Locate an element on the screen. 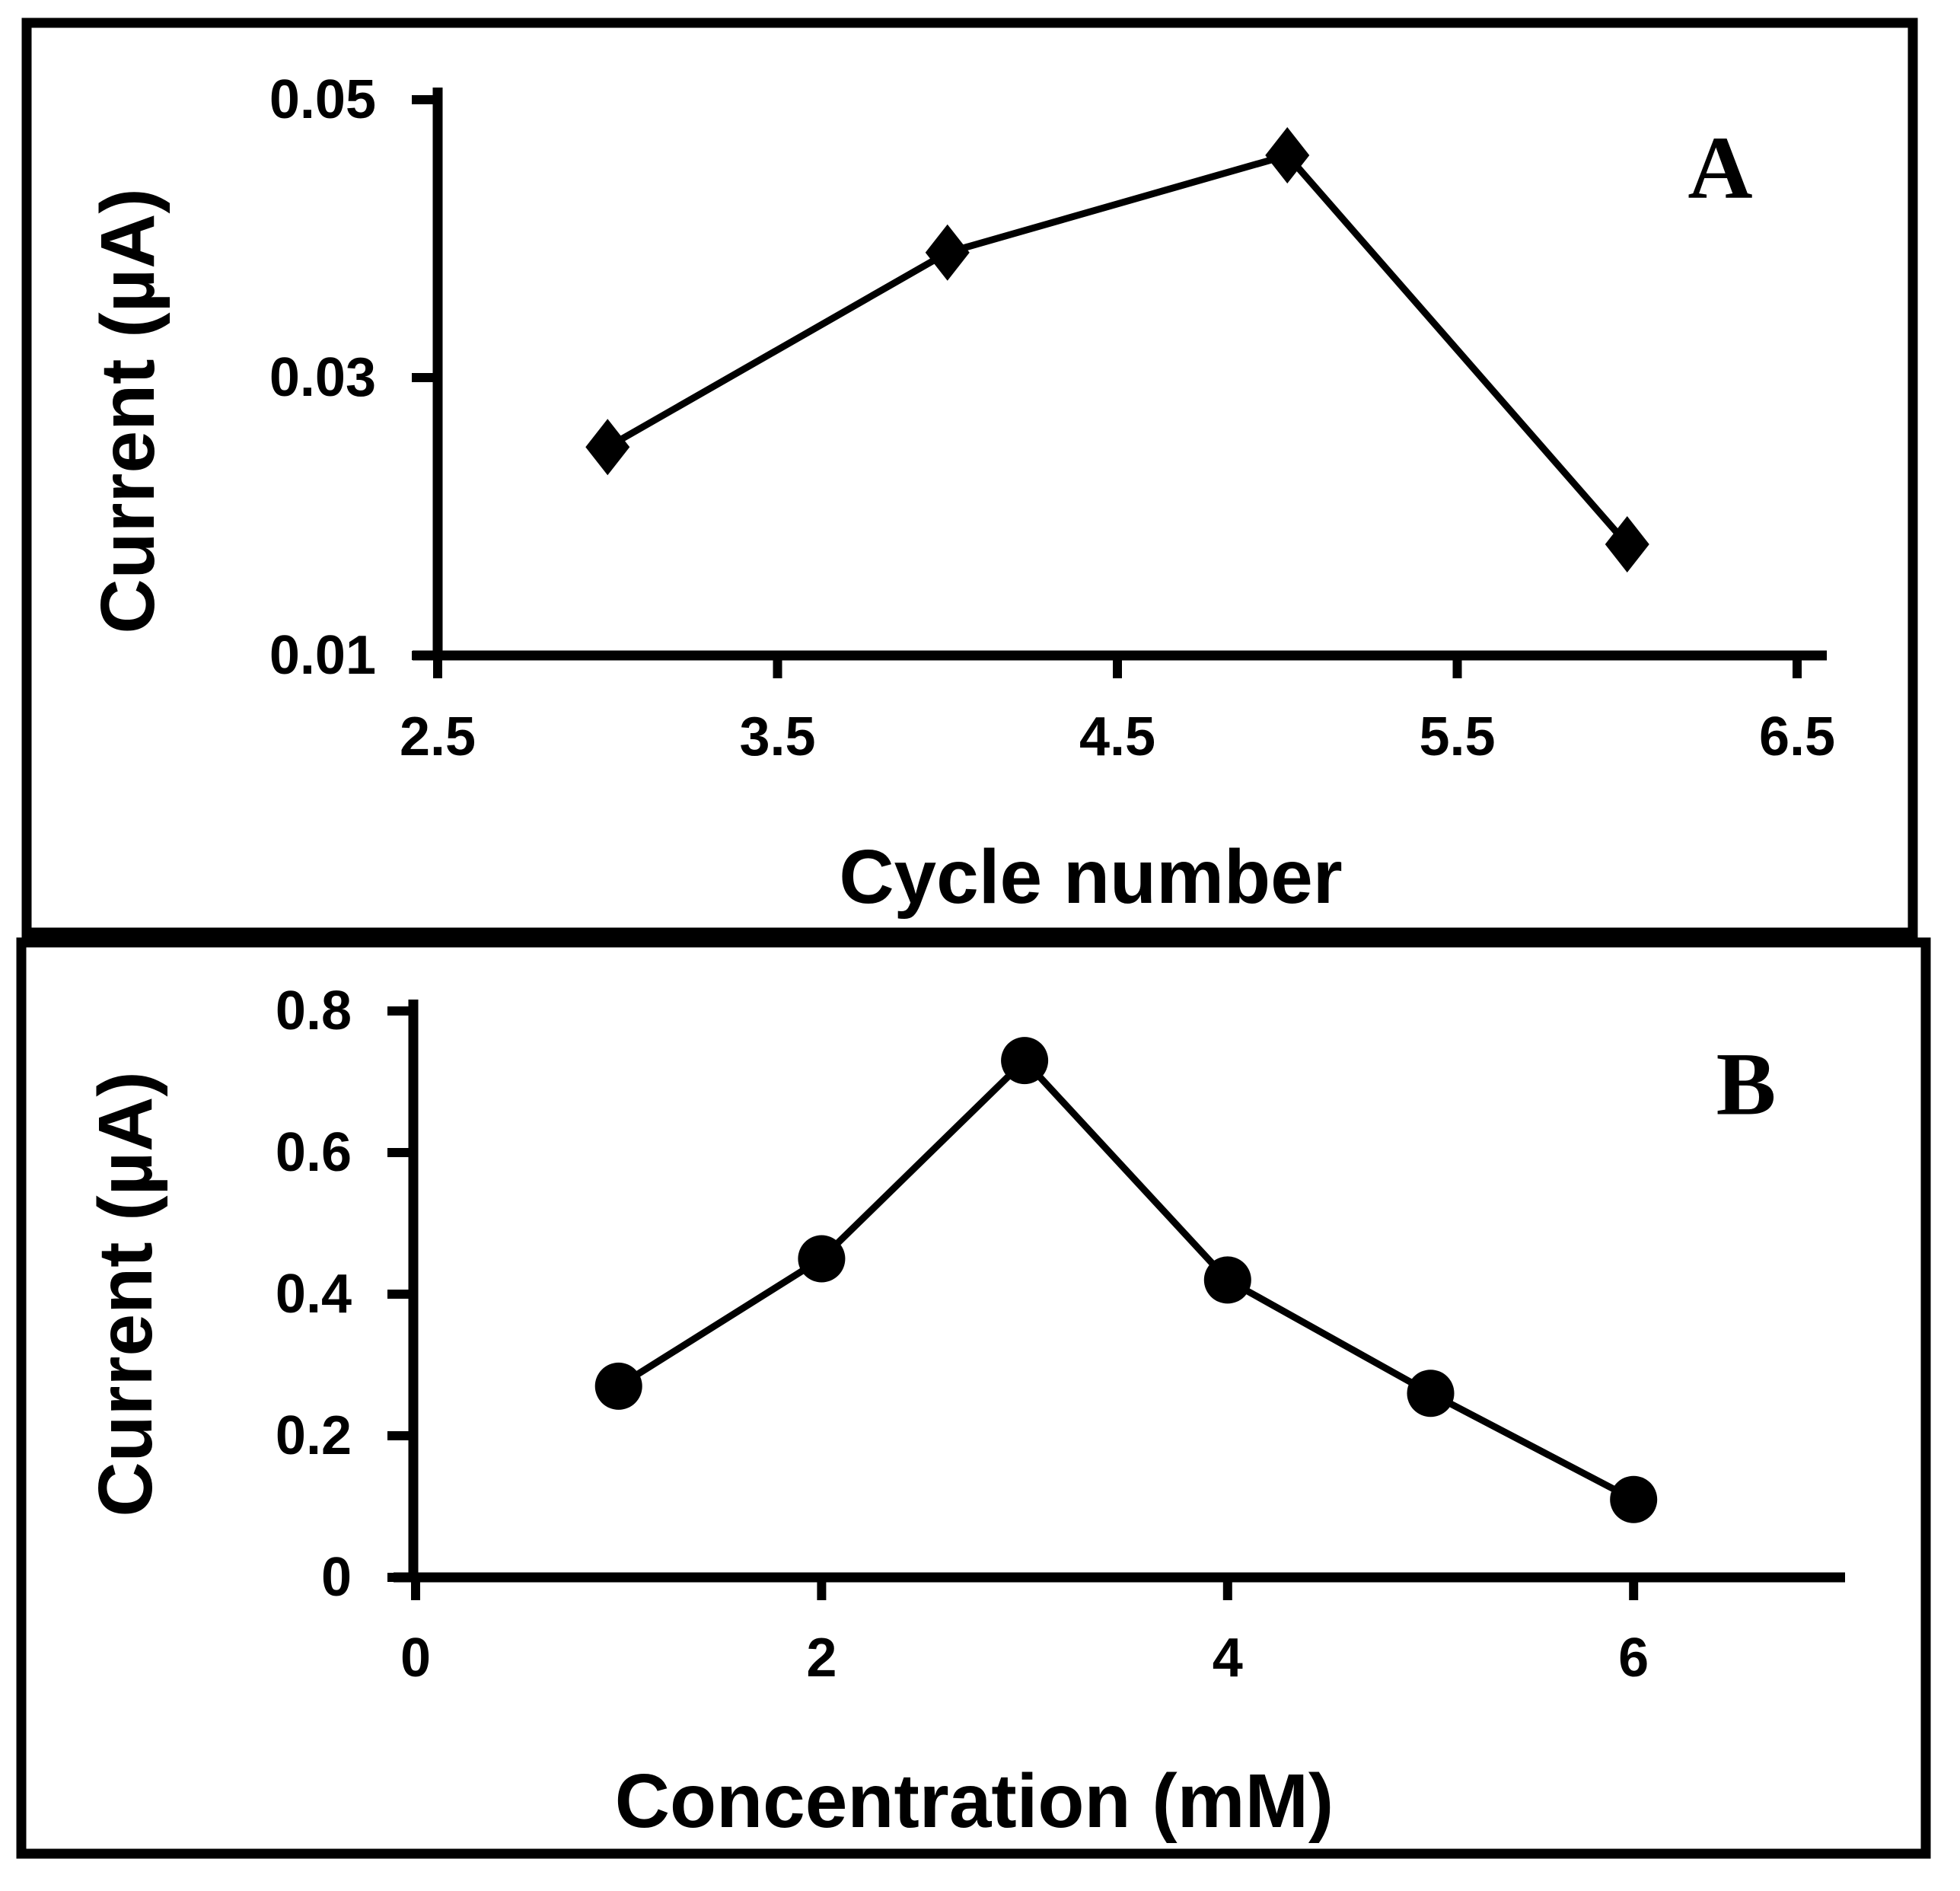 The image size is (1960, 1891). panel-a-y-tick-label: 0.05 is located at coordinates (322, 99).